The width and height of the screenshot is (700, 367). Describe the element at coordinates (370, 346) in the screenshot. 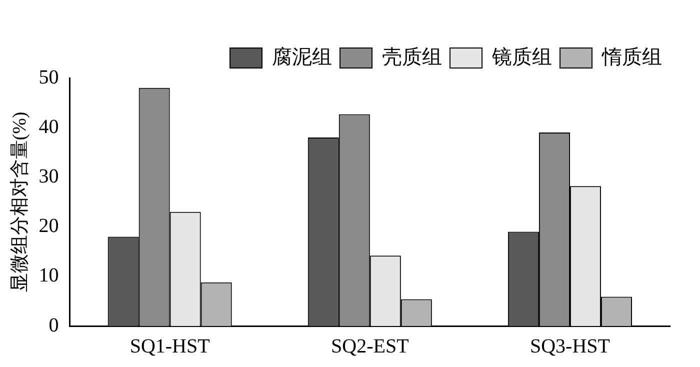

I see `x-tick-label: SQ2-EST` at that location.